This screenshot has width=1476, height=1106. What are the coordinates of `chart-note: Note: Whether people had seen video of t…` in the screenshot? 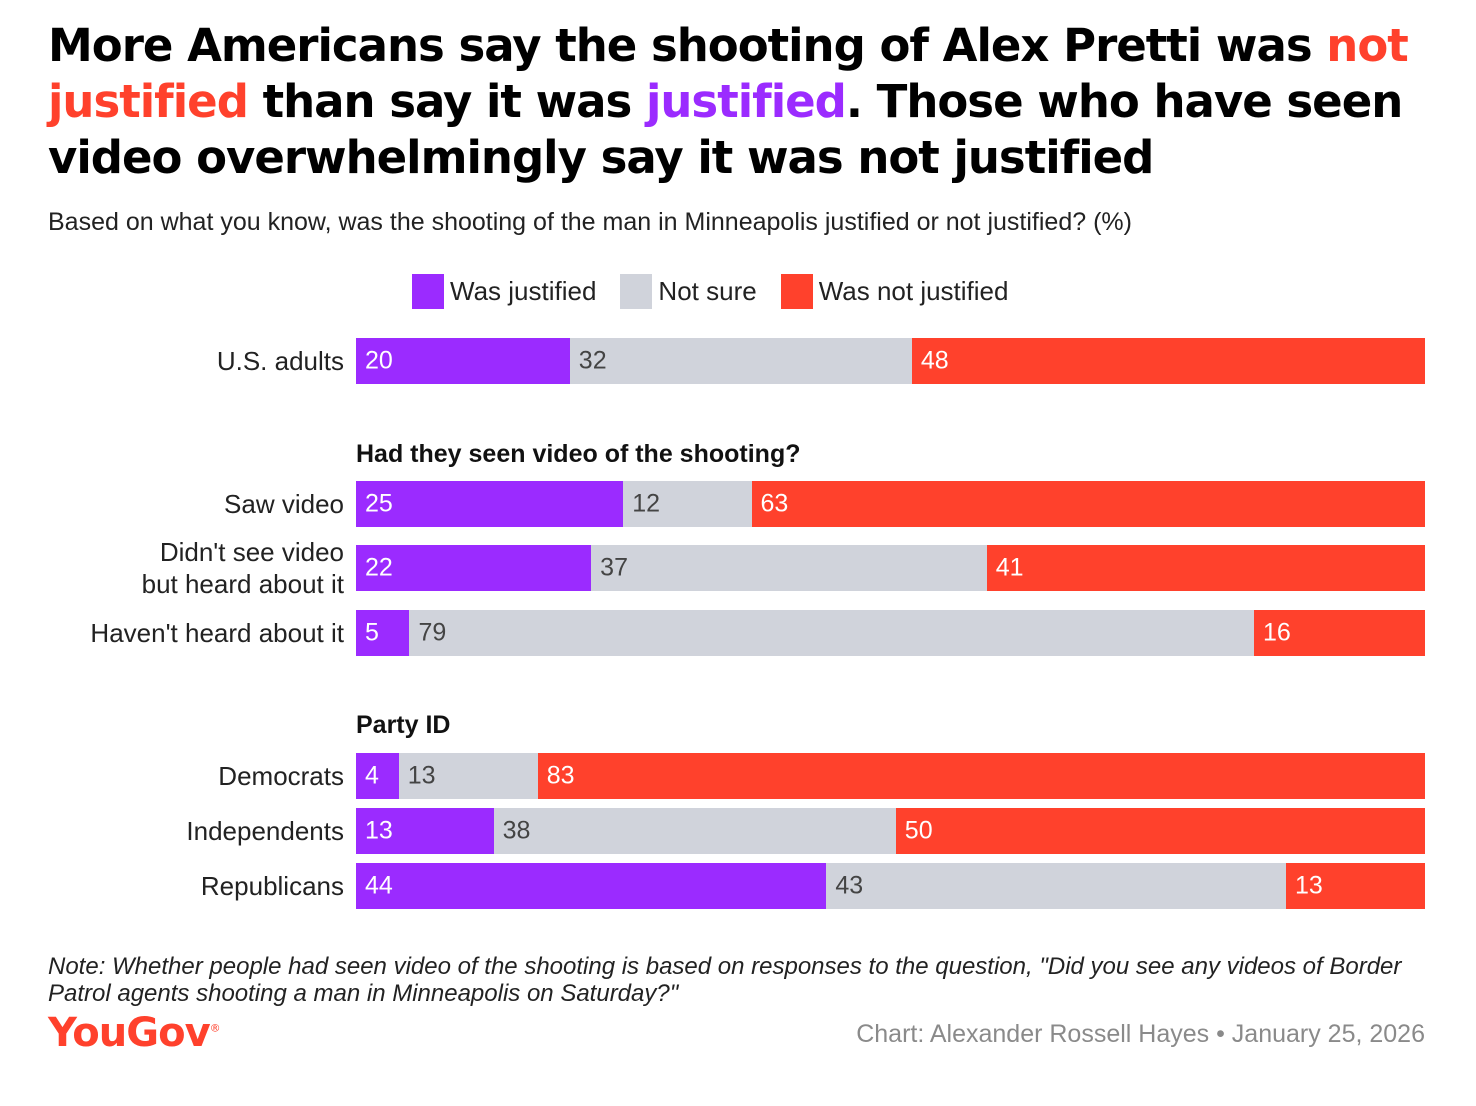 It's located at (725, 980).